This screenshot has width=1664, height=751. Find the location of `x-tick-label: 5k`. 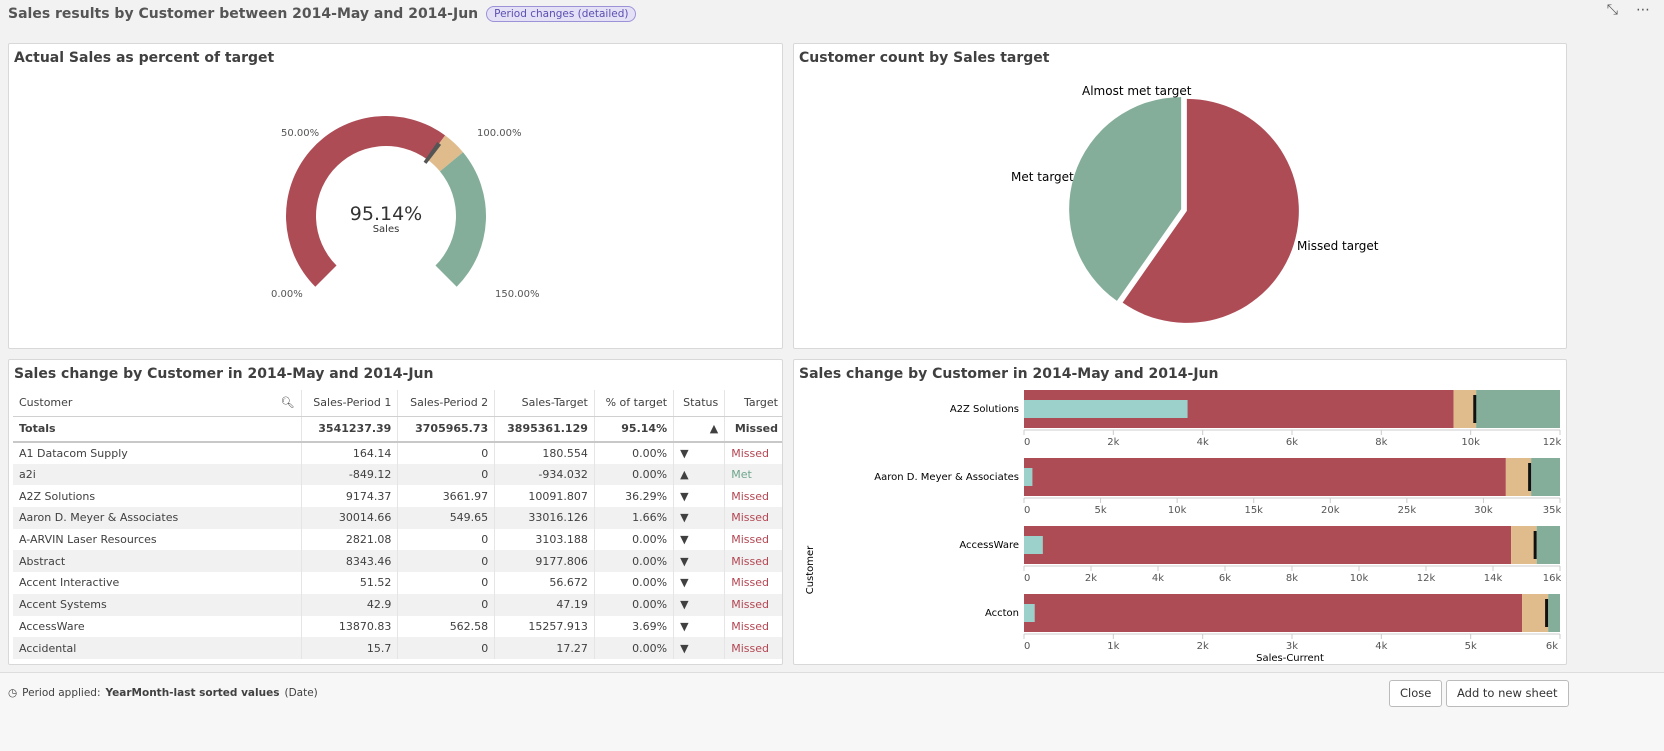

x-tick-label: 5k is located at coordinates (1471, 646).